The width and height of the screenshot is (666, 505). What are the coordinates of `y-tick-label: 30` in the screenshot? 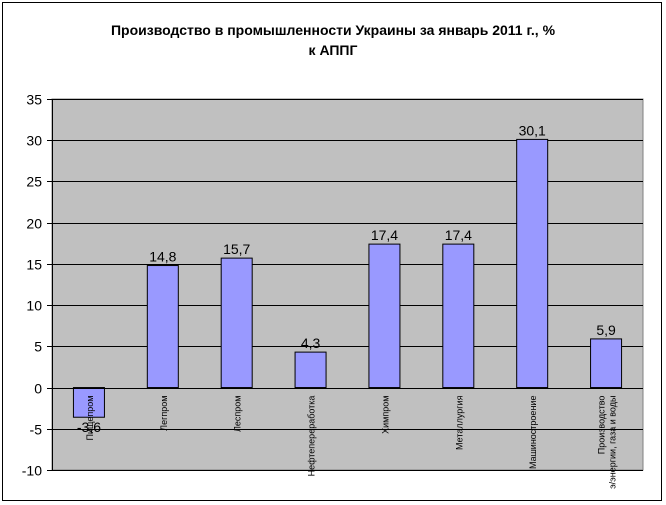 It's located at (34, 141).